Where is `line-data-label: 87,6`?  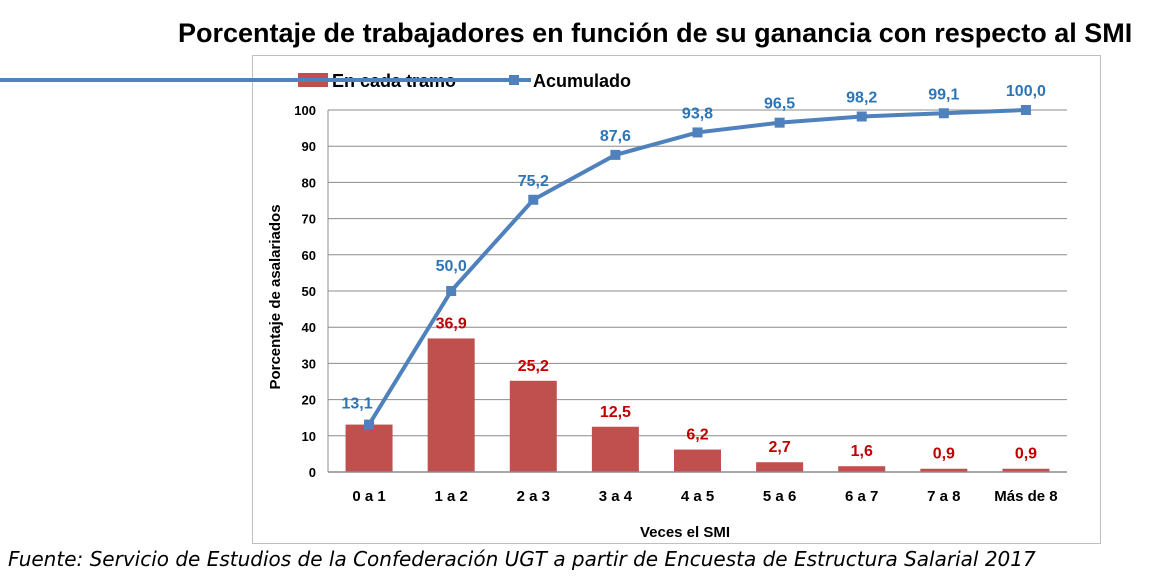 line-data-label: 87,6 is located at coordinates (615, 136).